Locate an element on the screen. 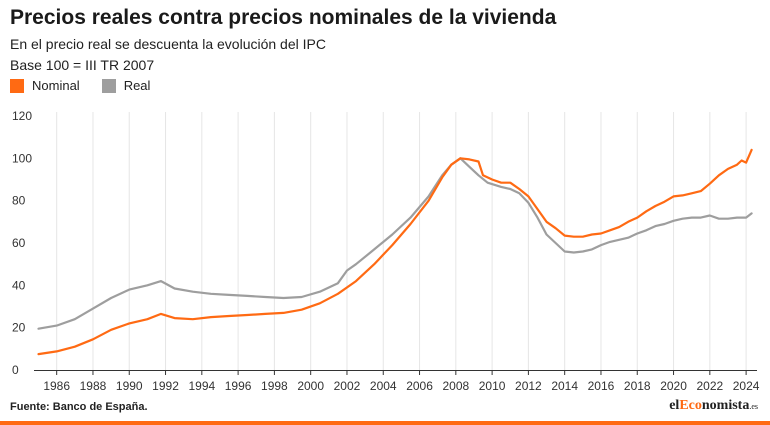 Image resolution: width=770 pixels, height=425 pixels. x-tick-label-1996: 1996 is located at coordinates (238, 386).